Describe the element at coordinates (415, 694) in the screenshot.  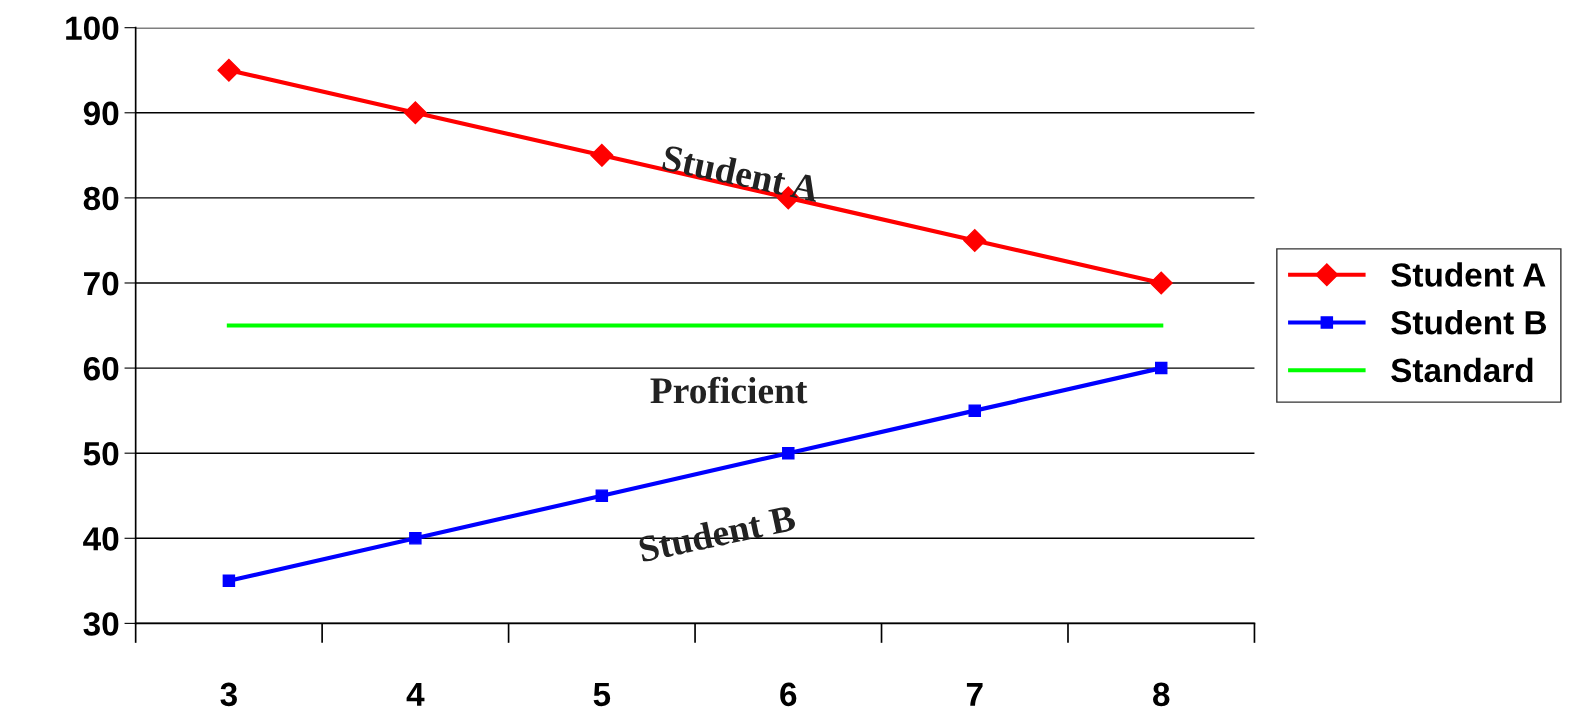
I see `x-tick-label: 4` at that location.